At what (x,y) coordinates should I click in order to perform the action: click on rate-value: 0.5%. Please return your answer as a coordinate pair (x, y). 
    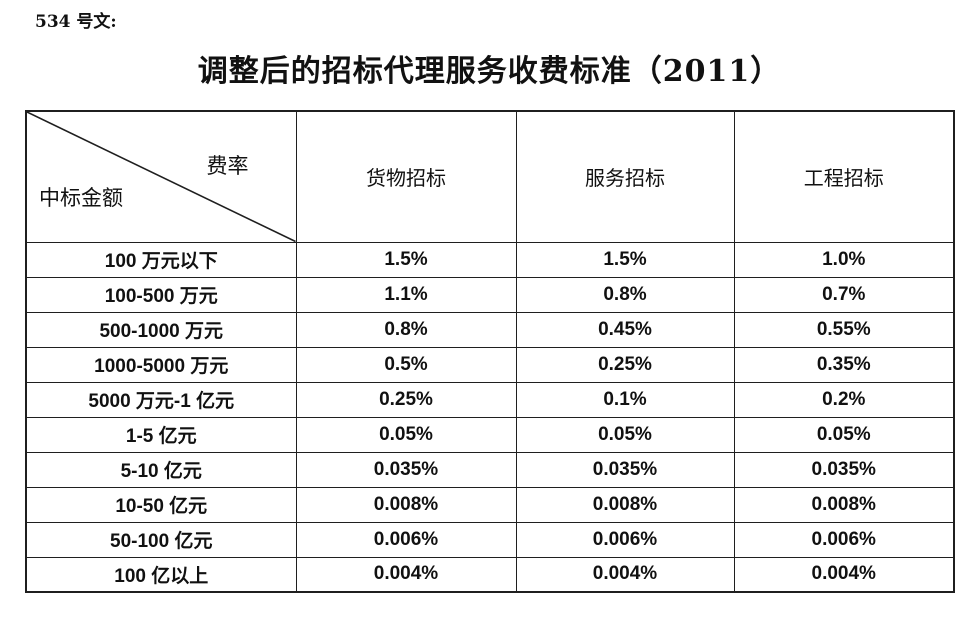
    Looking at the image, I should click on (406, 364).